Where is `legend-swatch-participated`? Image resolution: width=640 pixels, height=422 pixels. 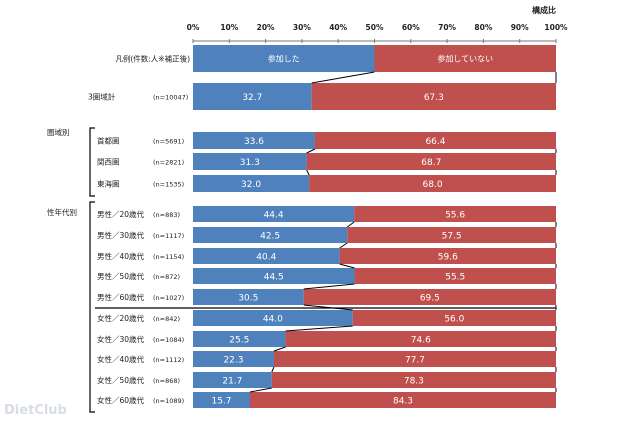 legend-swatch-participated is located at coordinates (284, 58).